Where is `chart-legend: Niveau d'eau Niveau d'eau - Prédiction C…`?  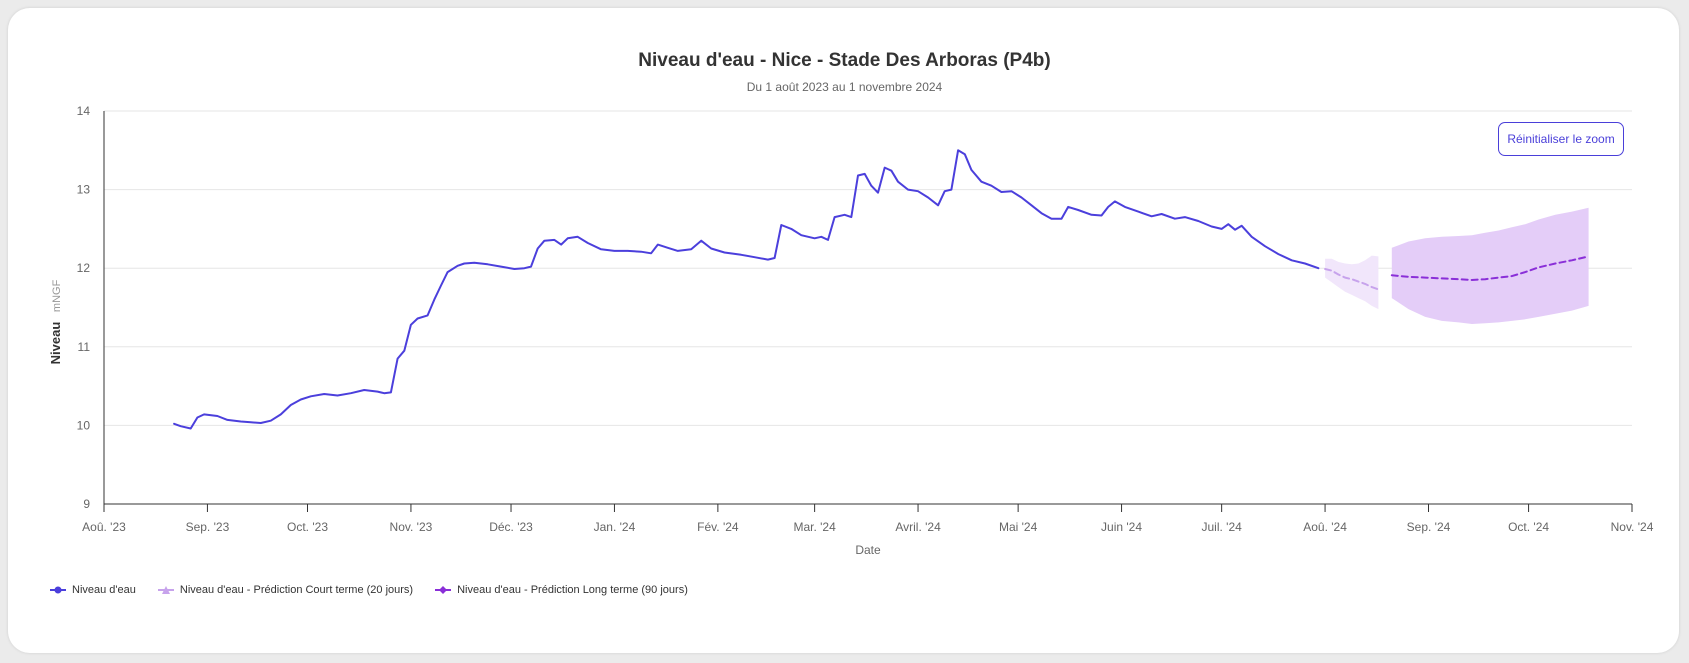 chart-legend: Niveau d'eau Niveau d'eau - Prédiction C… is located at coordinates (380, 590).